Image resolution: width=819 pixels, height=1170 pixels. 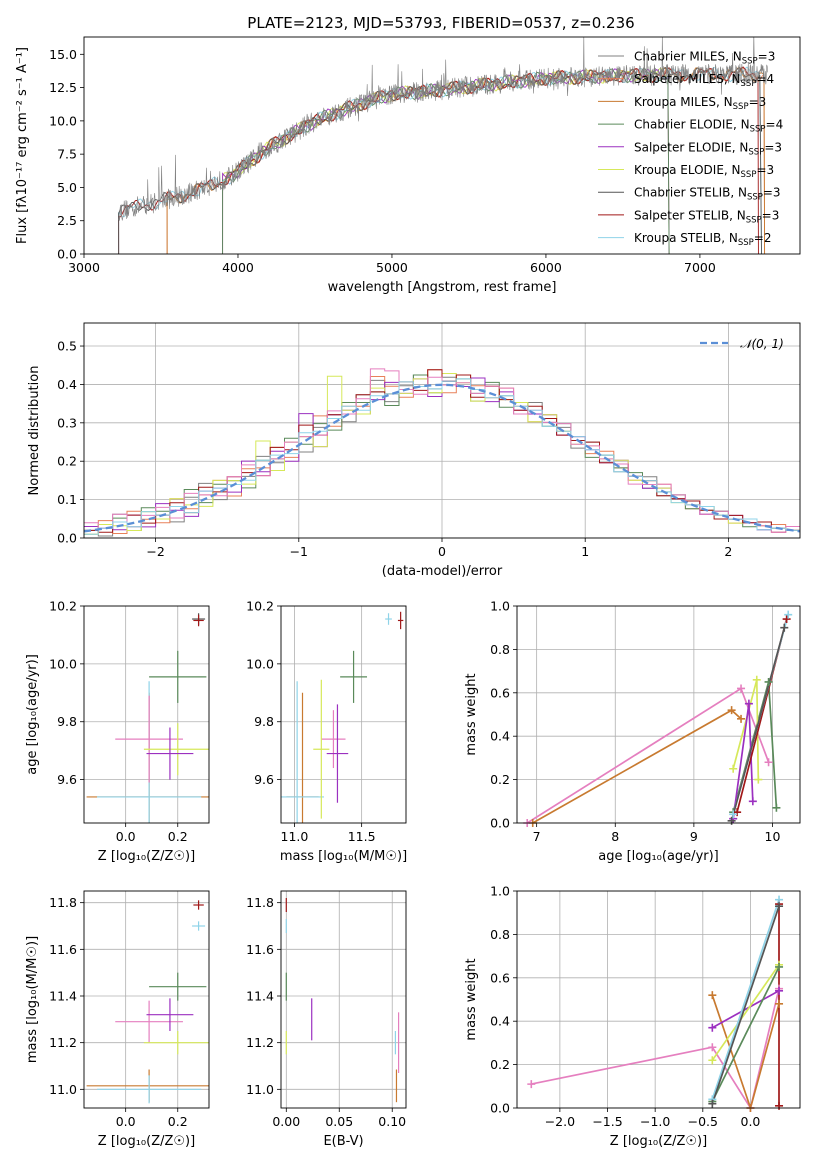 What do you see at coordinates (22, 145) in the screenshot?
I see `y-axis-label: Flux [fλ10⁻¹⁷ erg cm⁻² s⁻¹ A⁻¹]` at bounding box center [22, 145].